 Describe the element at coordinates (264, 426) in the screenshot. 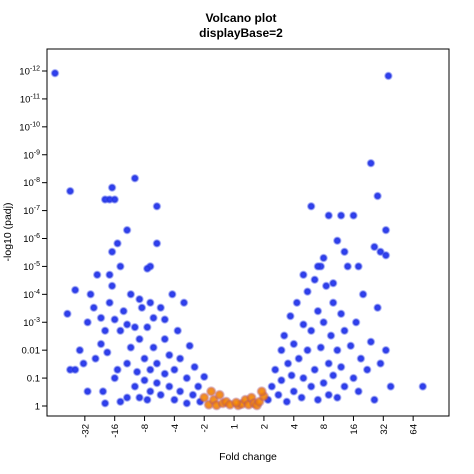

I see `x-tick-label: 2` at that location.